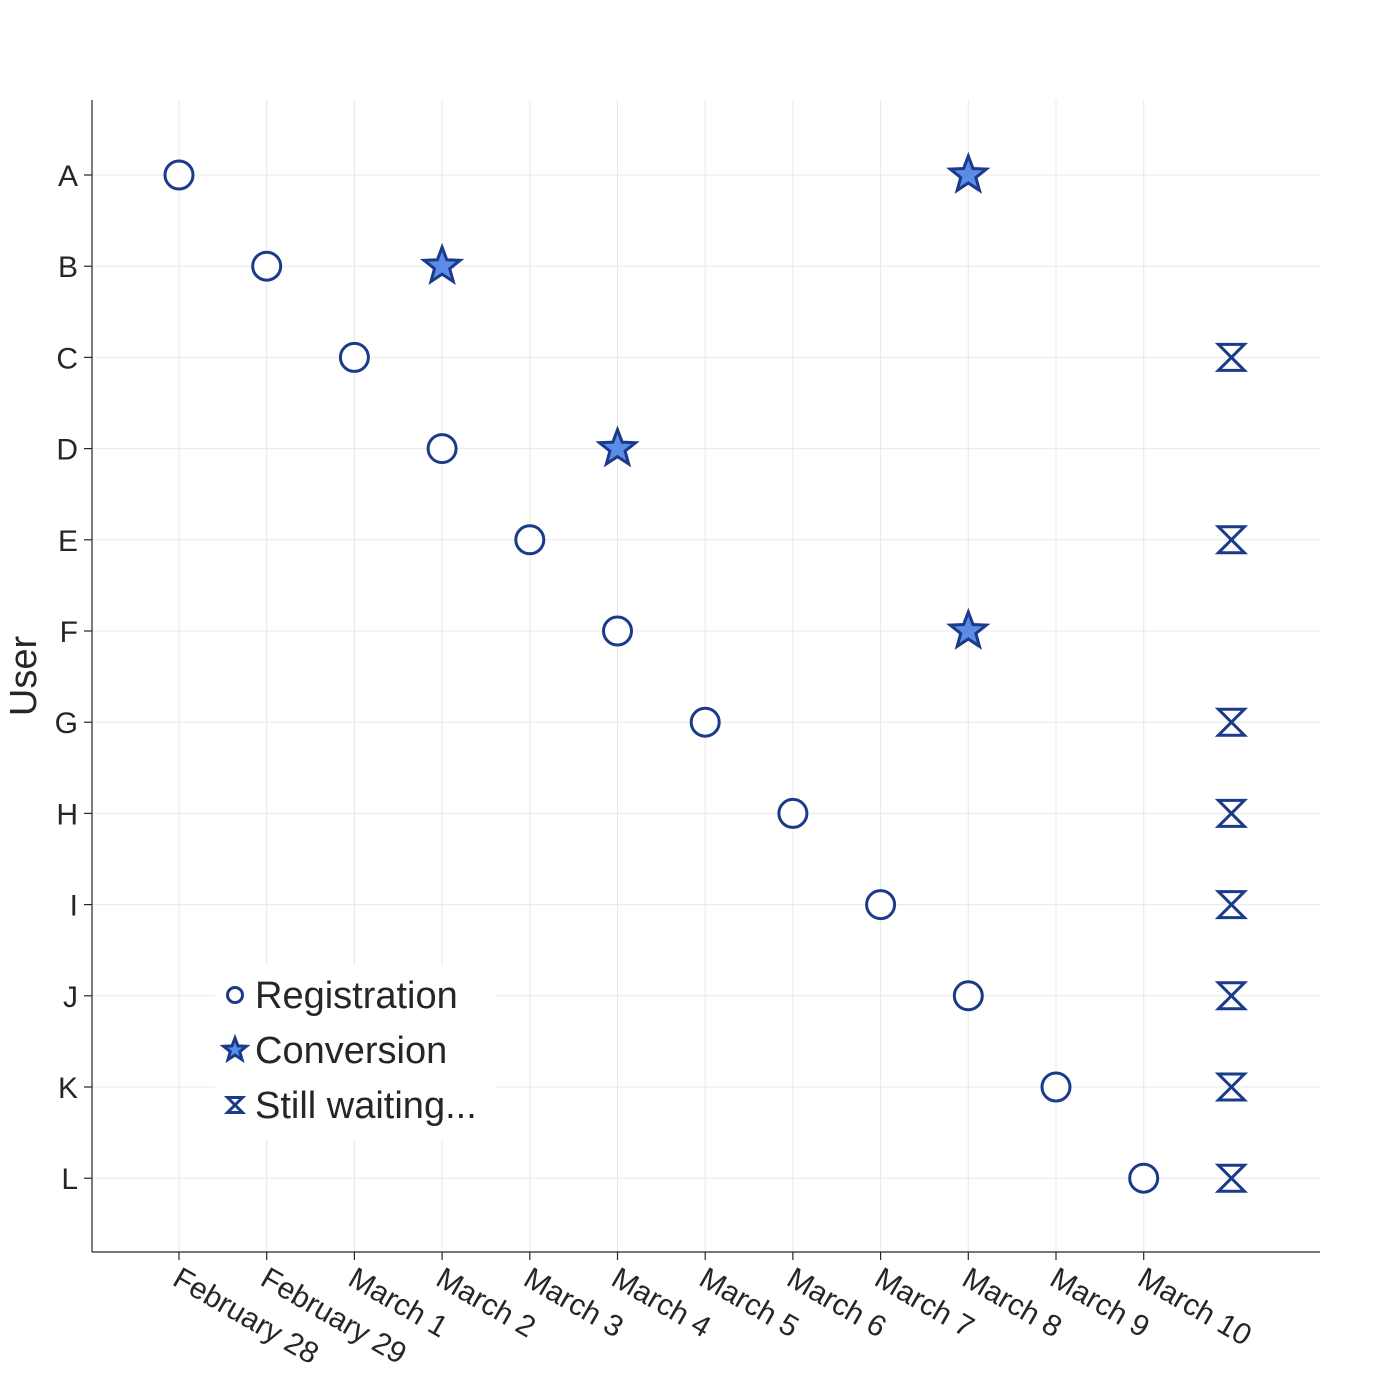 This screenshot has width=1400, height=1400. Describe the element at coordinates (66, 723) in the screenshot. I see `y-tick-label: G` at that location.